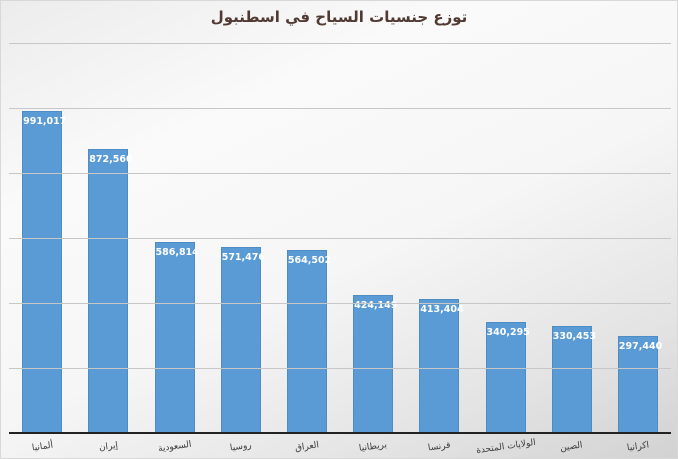  What do you see at coordinates (45, 121) in the screenshot?
I see `bar-value-label: 991,017` at bounding box center [45, 121].